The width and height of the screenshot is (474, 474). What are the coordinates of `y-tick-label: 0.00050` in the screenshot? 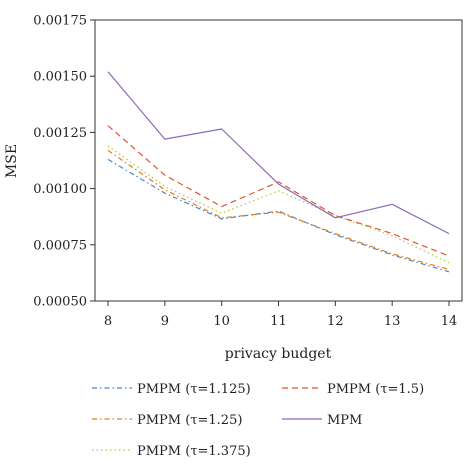 It's located at (60, 302).